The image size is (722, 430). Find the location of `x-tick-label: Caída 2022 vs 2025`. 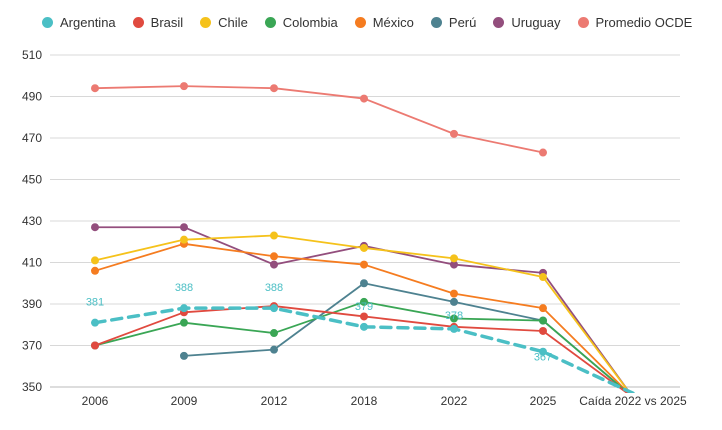

x-tick-label: Caída 2022 vs 2025 is located at coordinates (633, 401).